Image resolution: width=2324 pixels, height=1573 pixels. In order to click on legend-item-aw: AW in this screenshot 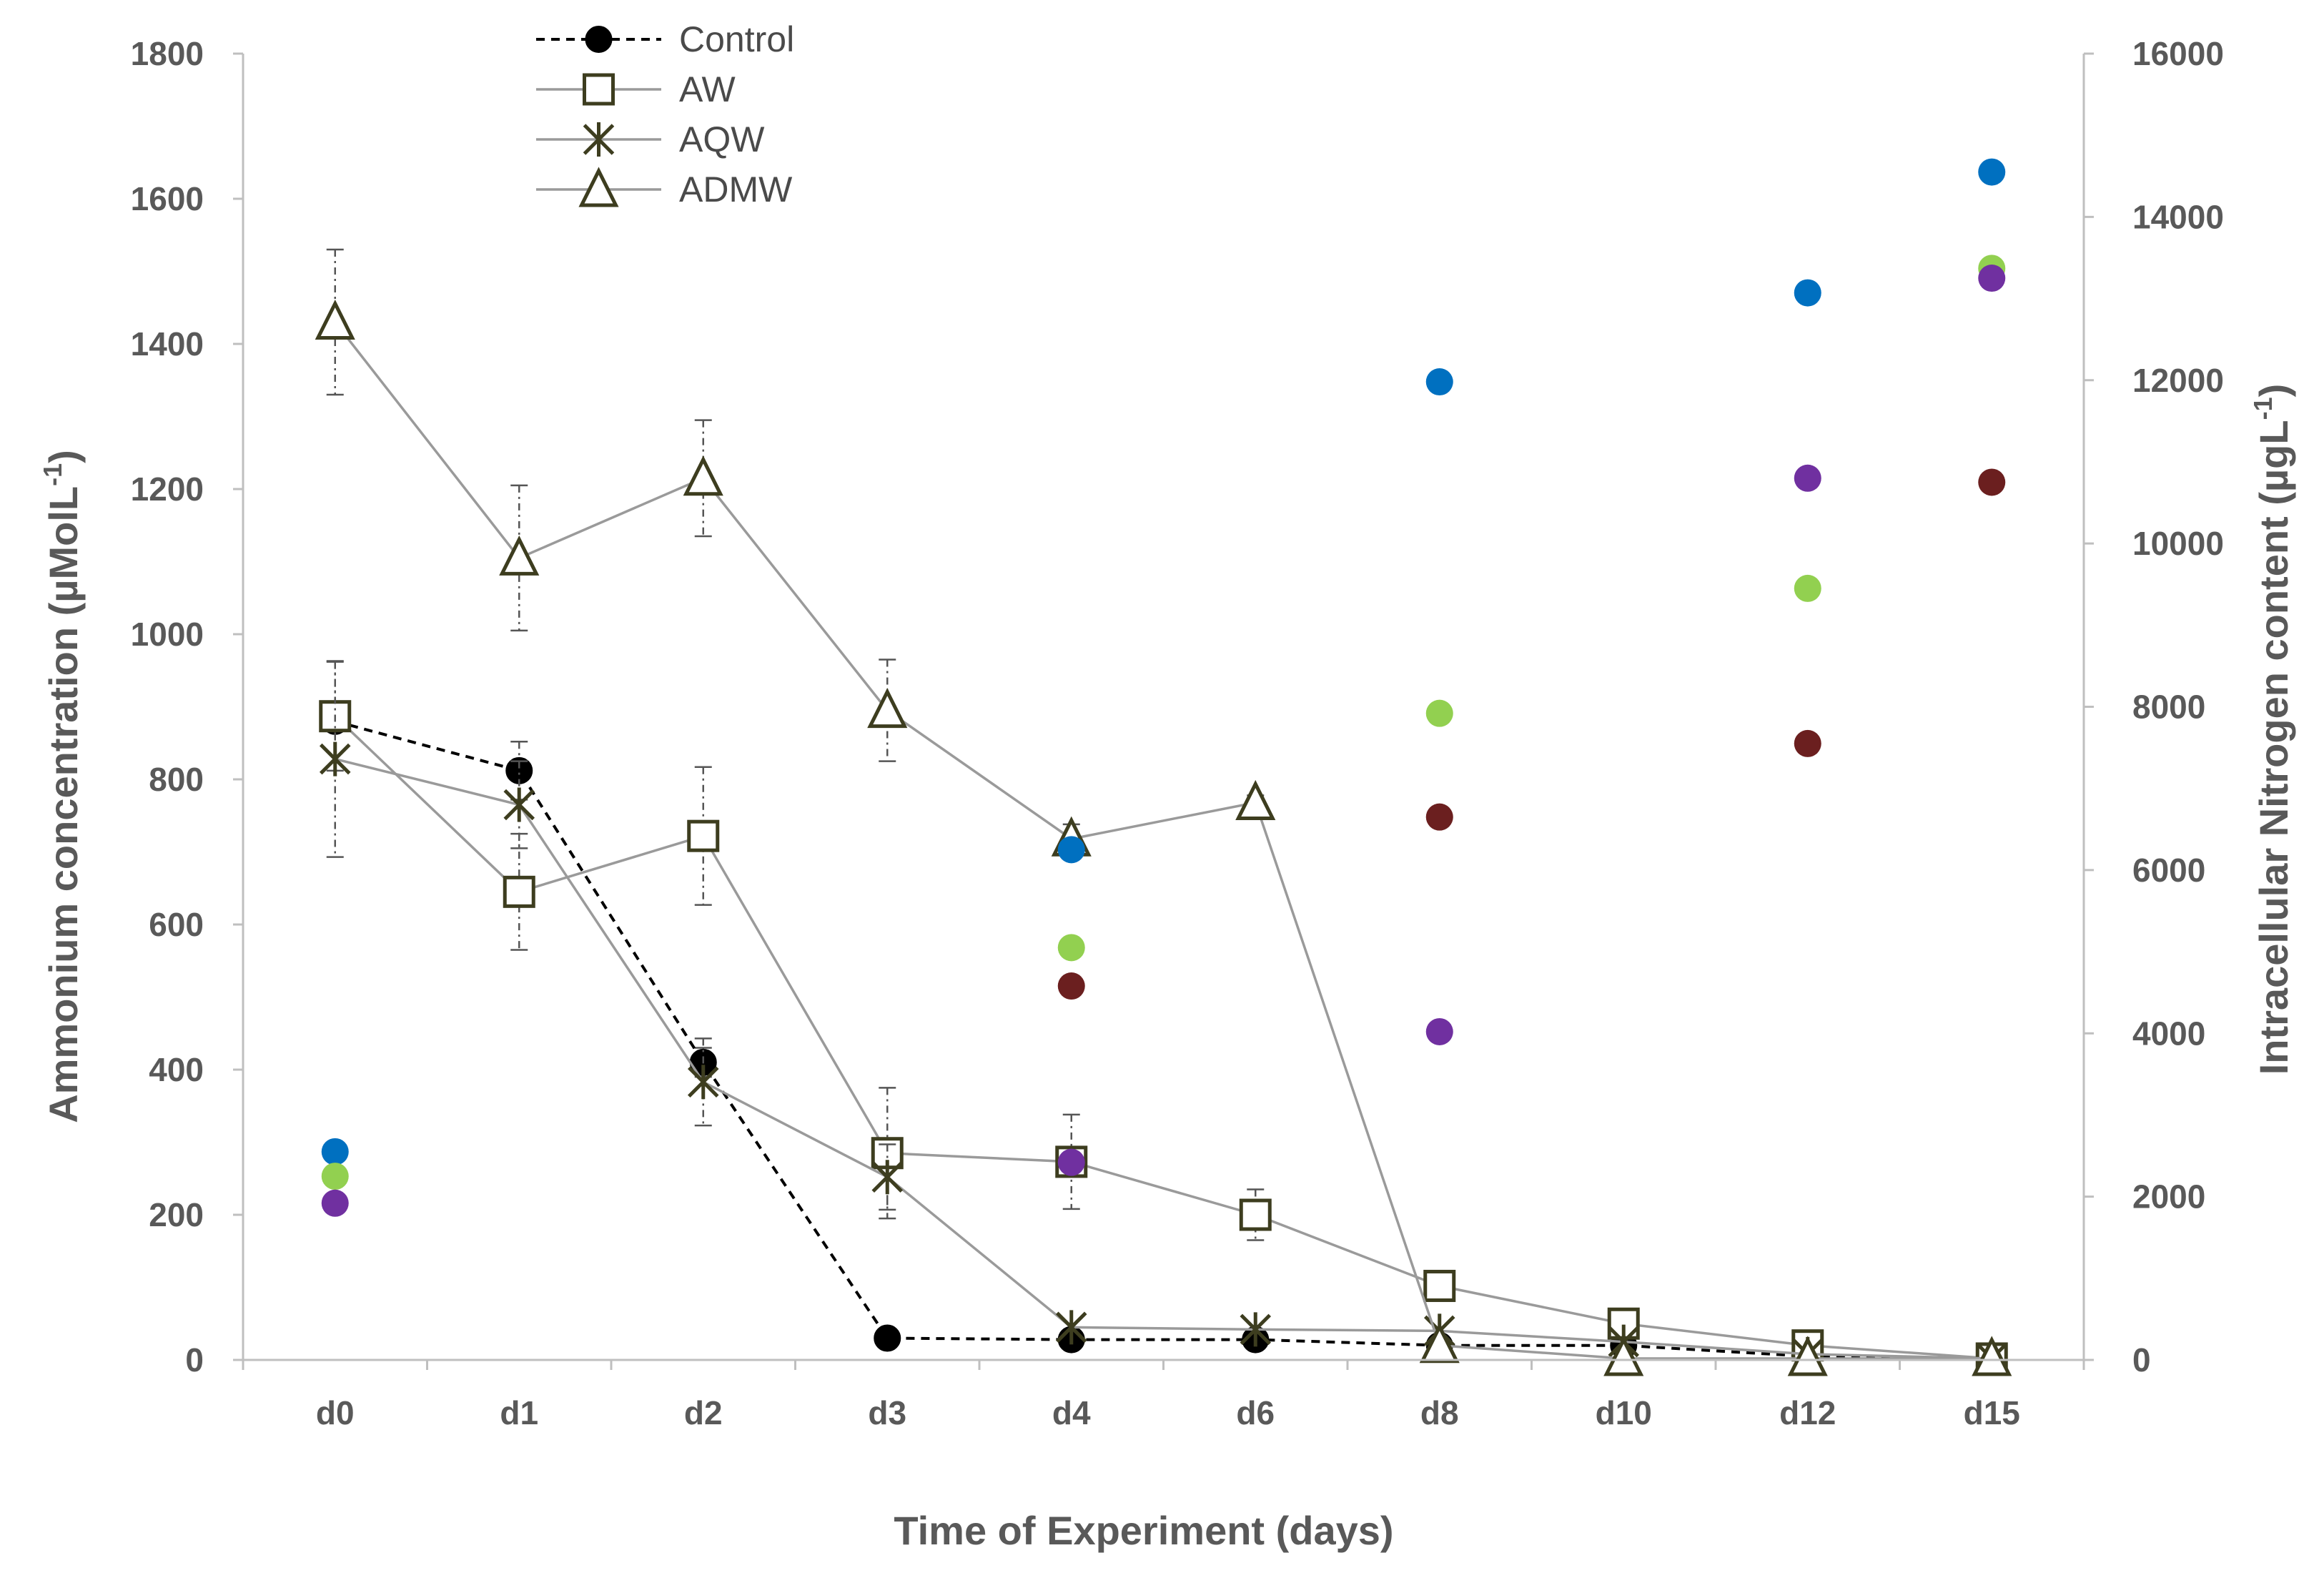, I will do `click(636, 89)`.